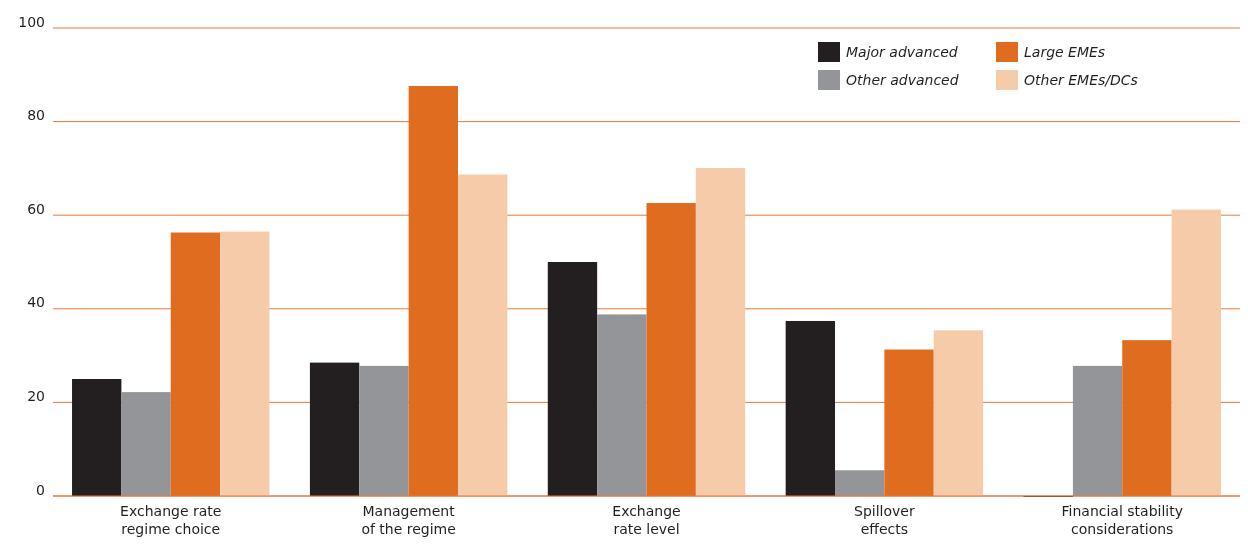 The width and height of the screenshot is (1248, 556). I want to click on x-tick-label: Management of the regime, so click(408, 520).